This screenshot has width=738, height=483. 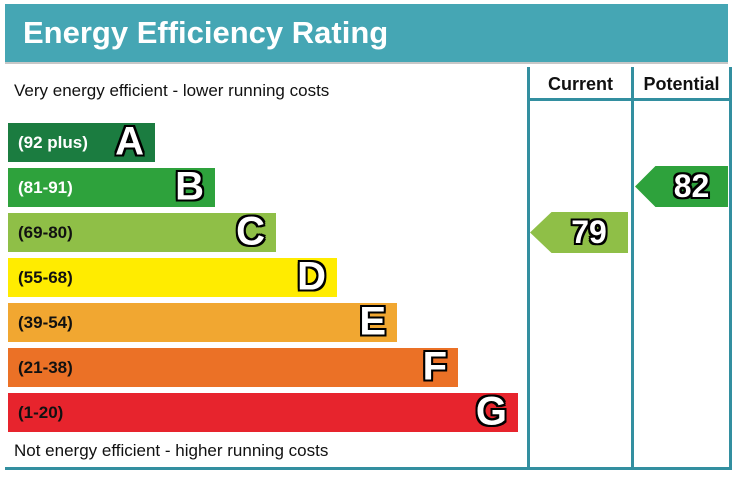 What do you see at coordinates (45, 277) in the screenshot?
I see `band-d-range: (55-68)` at bounding box center [45, 277].